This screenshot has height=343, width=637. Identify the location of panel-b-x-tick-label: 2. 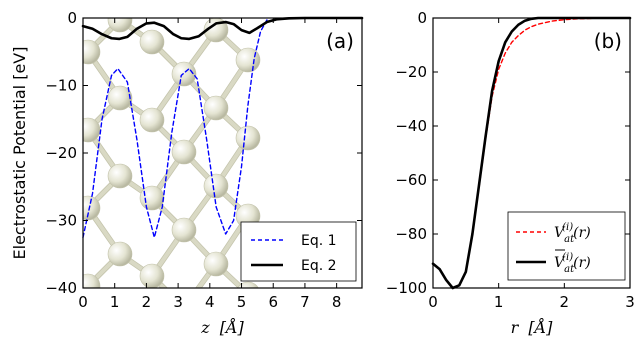
(565, 302).